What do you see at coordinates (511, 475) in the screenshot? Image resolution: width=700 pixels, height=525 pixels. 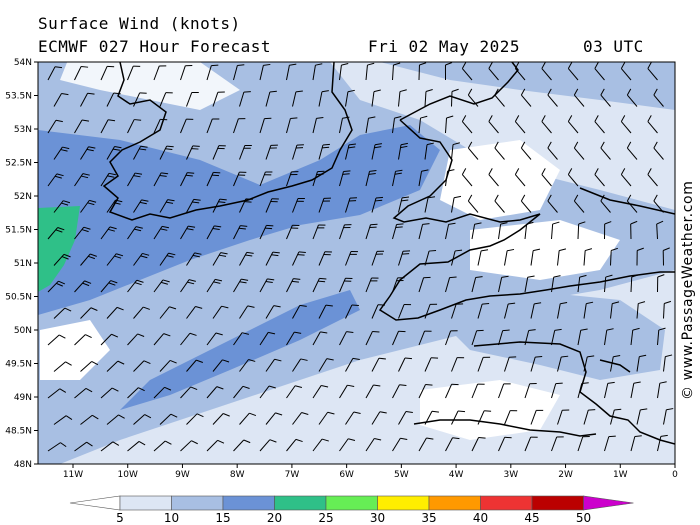 I see `lon-tick-label: 3W` at bounding box center [511, 475].